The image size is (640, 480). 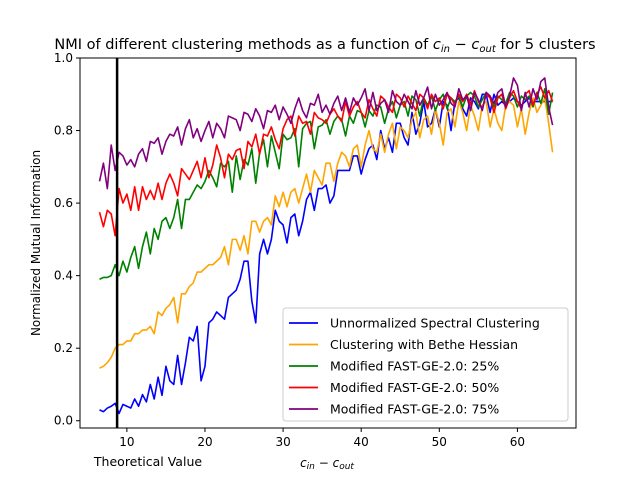 I want to click on chart-title-suffix: for 5 clusters, so click(x=546, y=45).